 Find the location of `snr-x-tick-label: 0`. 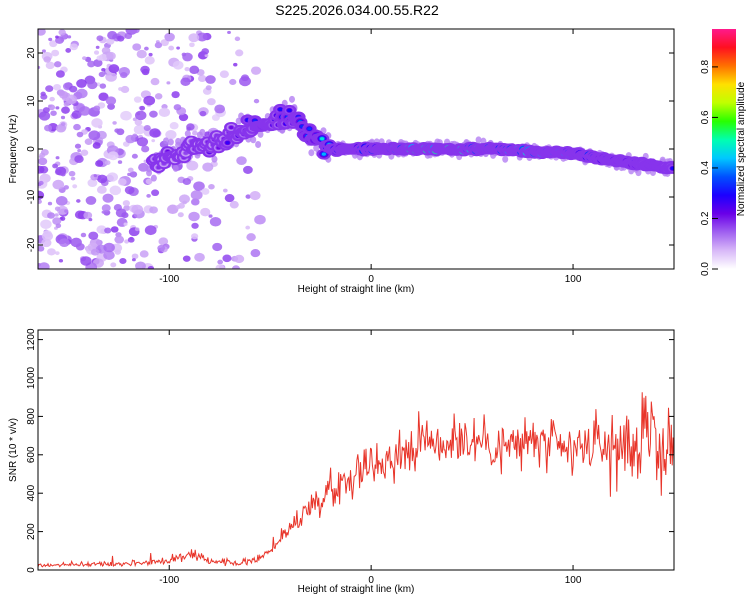

snr-x-tick-label: 0 is located at coordinates (371, 580).